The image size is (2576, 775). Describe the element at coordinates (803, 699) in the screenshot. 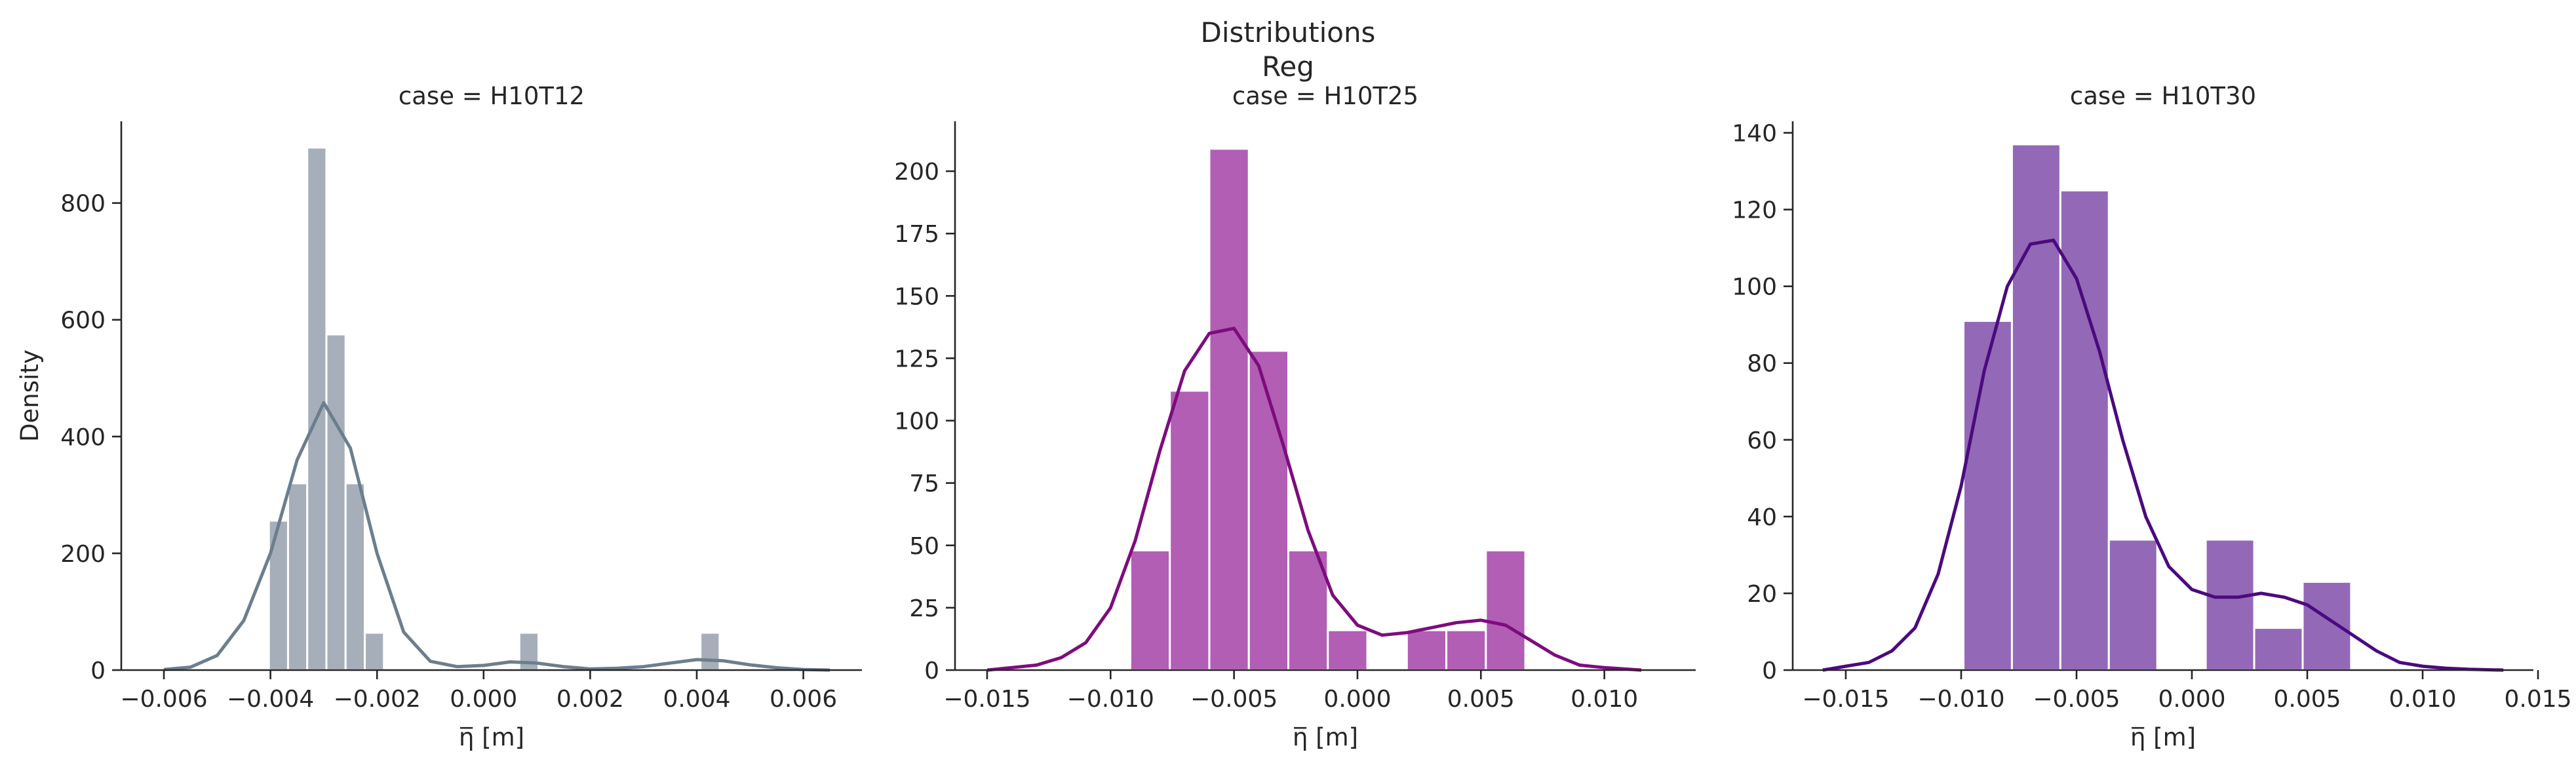

I see `x-tick-label: 0.006` at that location.